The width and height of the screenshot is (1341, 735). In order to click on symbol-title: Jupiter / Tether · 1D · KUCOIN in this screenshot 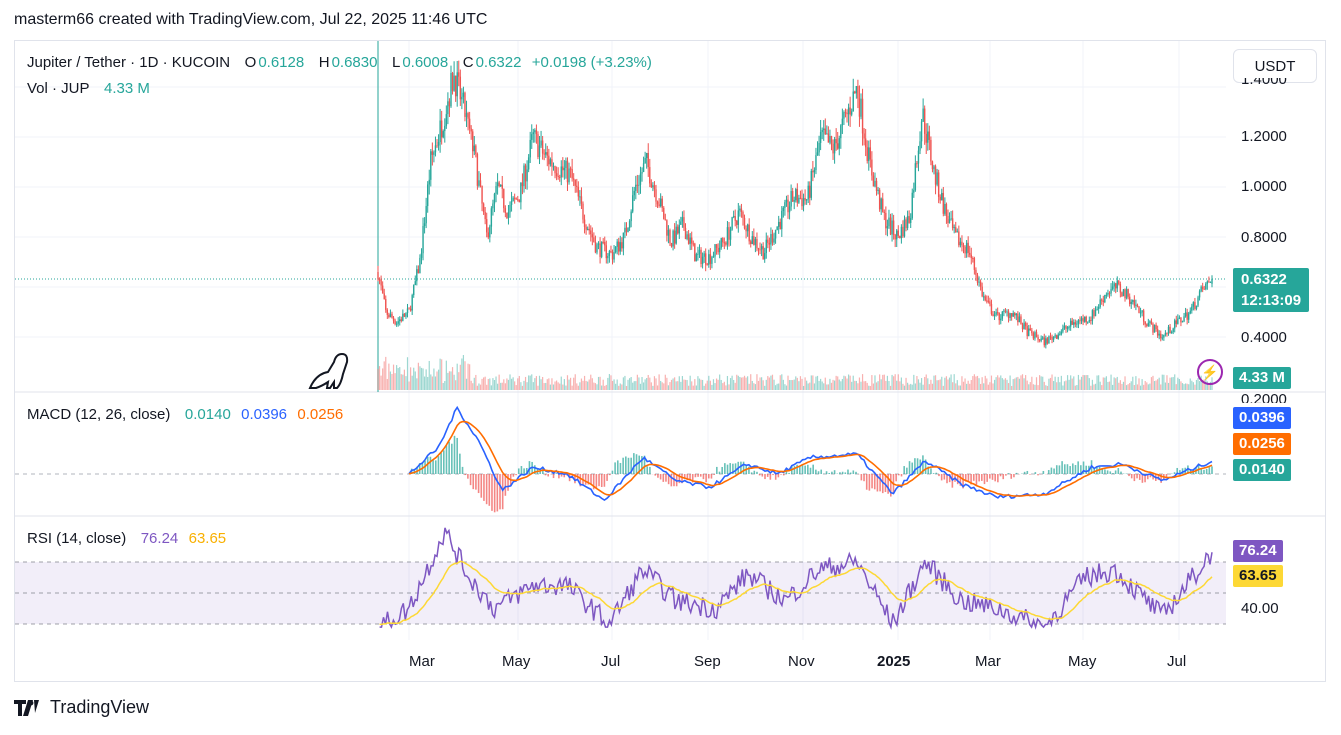, I will do `click(129, 62)`.